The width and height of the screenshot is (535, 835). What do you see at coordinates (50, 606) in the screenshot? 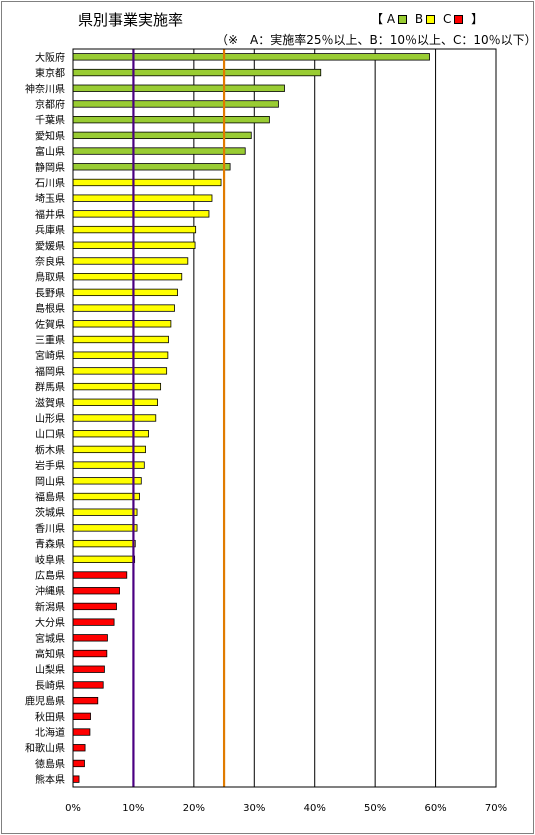
I see `category-label: 新潟県` at bounding box center [50, 606].